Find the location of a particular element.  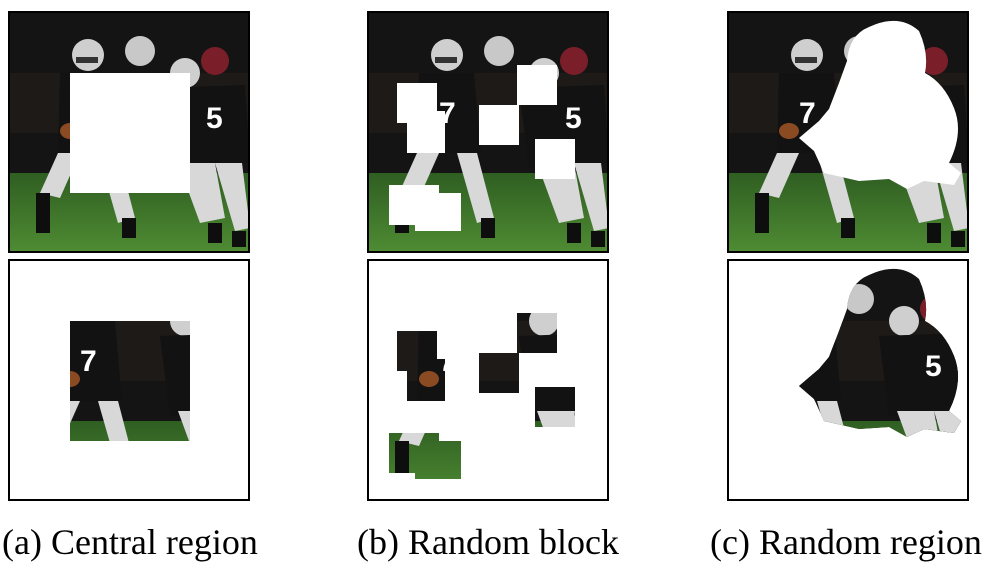

random-region-crop is located at coordinates (880, 352).